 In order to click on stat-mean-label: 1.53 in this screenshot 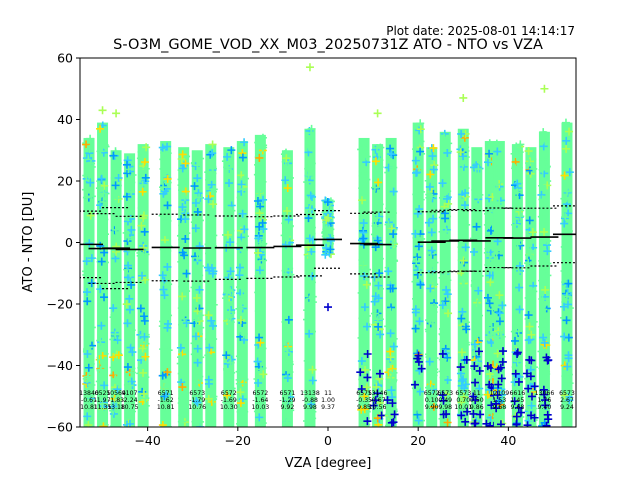, I will do `click(499, 400)`.